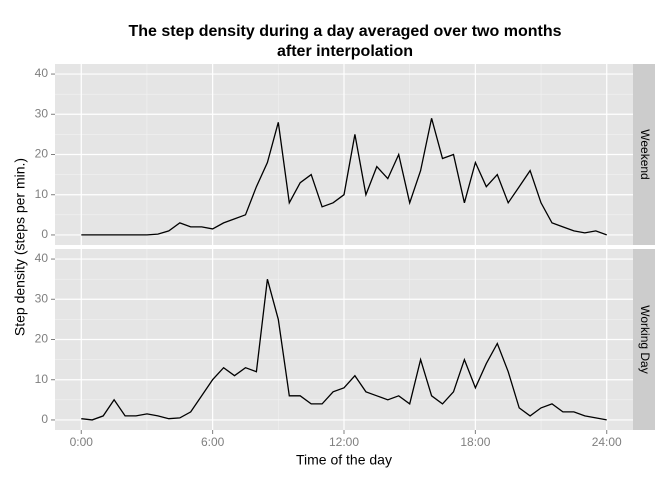 The image size is (672, 480). What do you see at coordinates (345, 51) in the screenshot?
I see `chart-subtitle: after interpolation` at bounding box center [345, 51].